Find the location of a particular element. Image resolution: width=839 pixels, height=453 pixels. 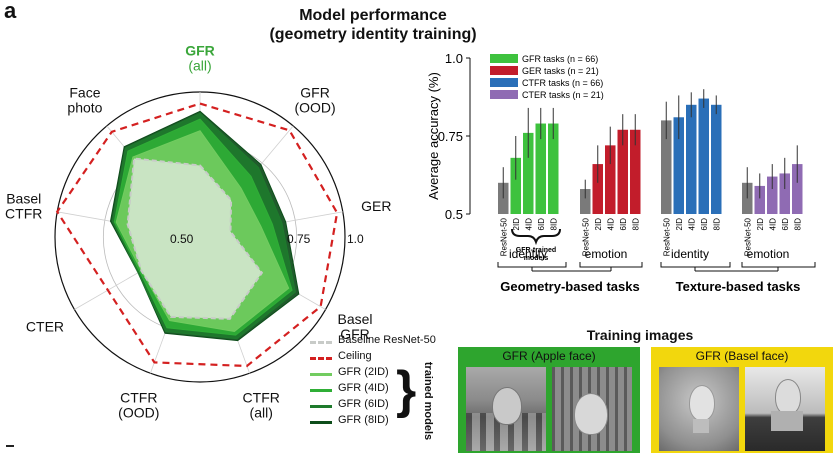

radar-axis-label: CTFR(OOD) is located at coordinates (138, 405).